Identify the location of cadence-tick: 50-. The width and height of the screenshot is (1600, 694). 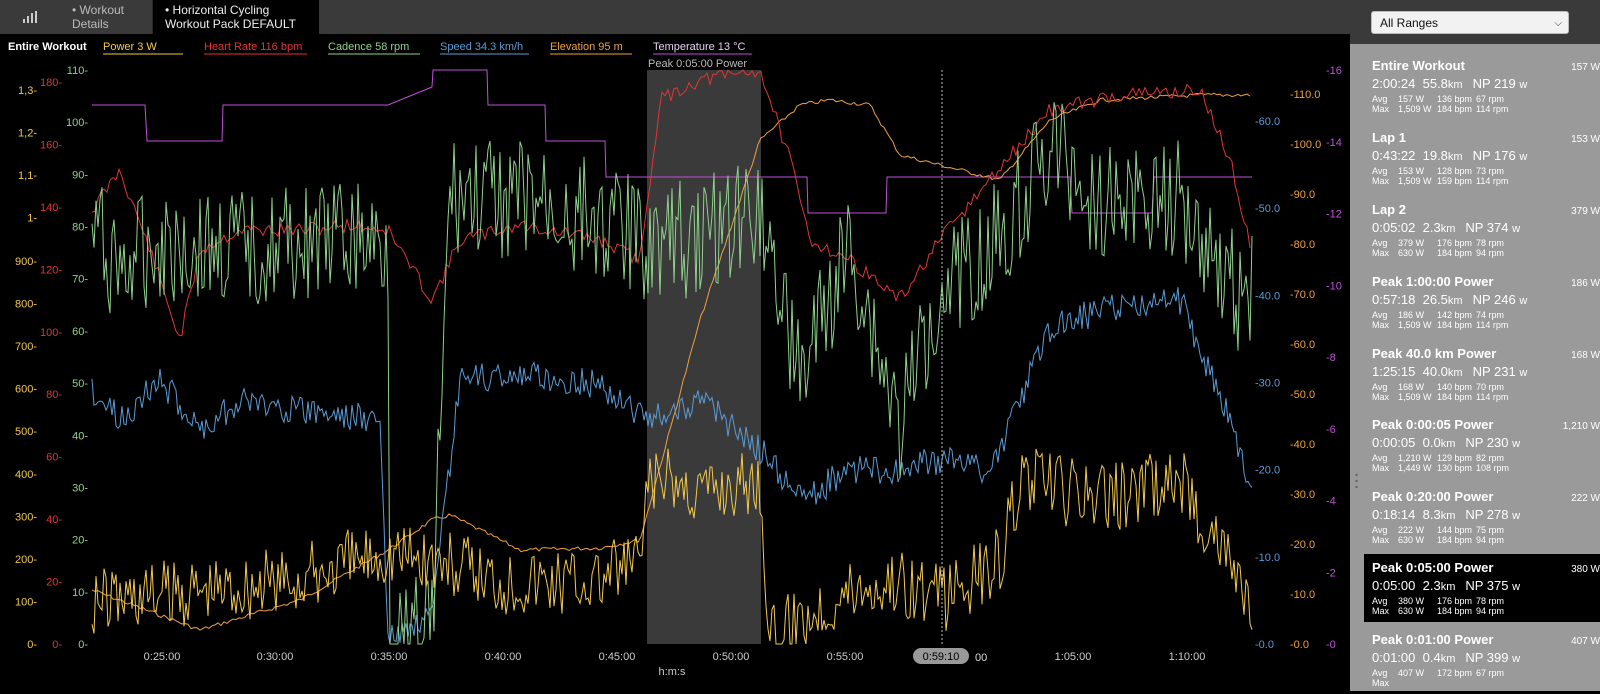
(80, 384).